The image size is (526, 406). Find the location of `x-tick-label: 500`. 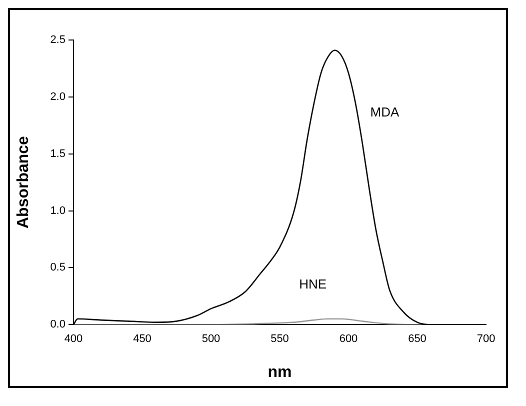

x-tick-label: 500 is located at coordinates (211, 339).